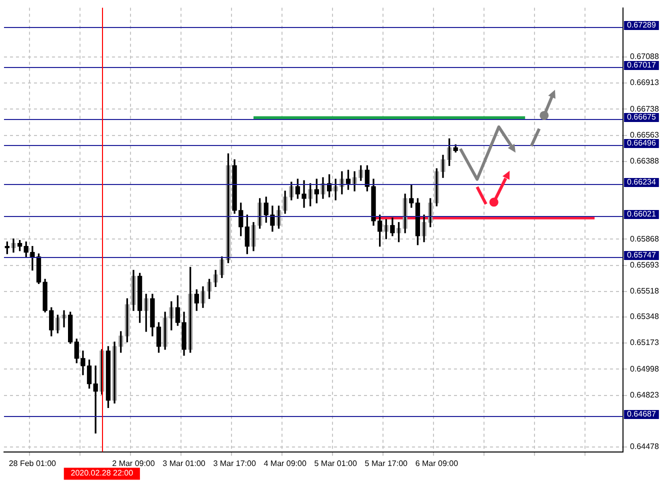  I want to click on y-tick-label: 0.66563, so click(645, 135).